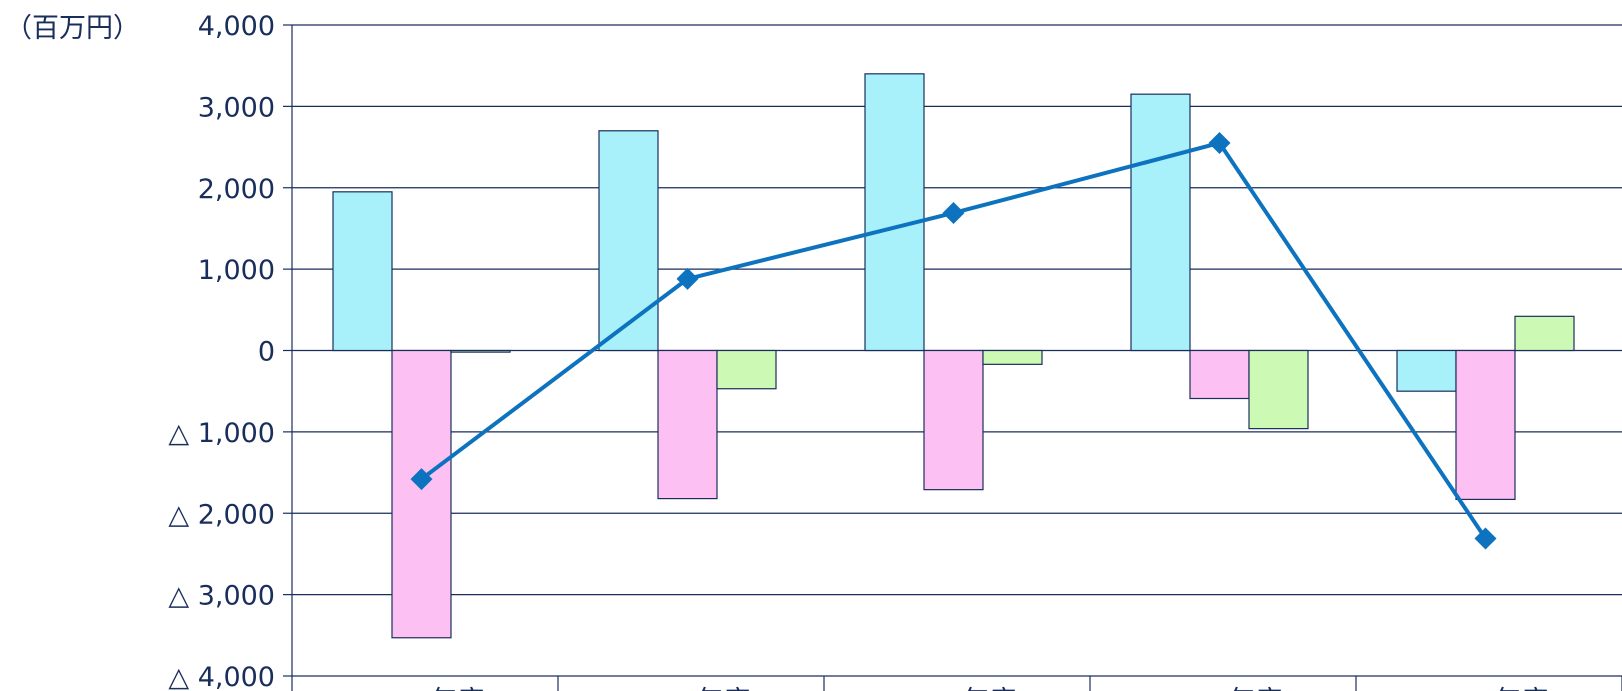 The height and width of the screenshot is (691, 1622). What do you see at coordinates (236, 26) in the screenshot?
I see `y-tick-label: 4,000` at bounding box center [236, 26].